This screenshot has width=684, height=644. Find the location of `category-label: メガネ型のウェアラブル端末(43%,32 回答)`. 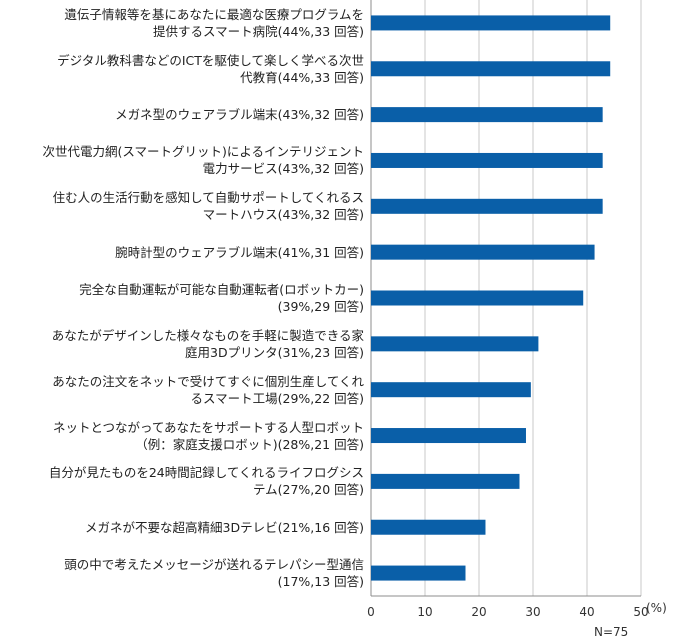

category-label: メガネ型のウェアラブル端末(43%,32 回答) is located at coordinates (184, 114).